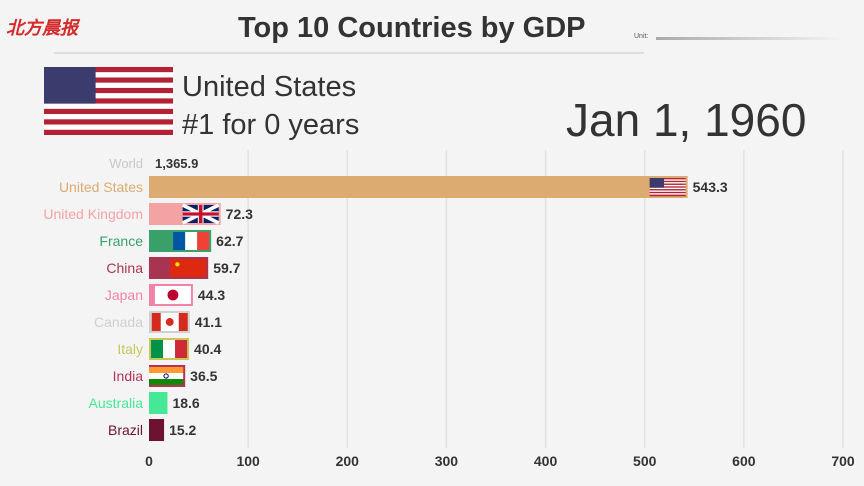  What do you see at coordinates (126, 163) in the screenshot?
I see `total-label: World` at bounding box center [126, 163].